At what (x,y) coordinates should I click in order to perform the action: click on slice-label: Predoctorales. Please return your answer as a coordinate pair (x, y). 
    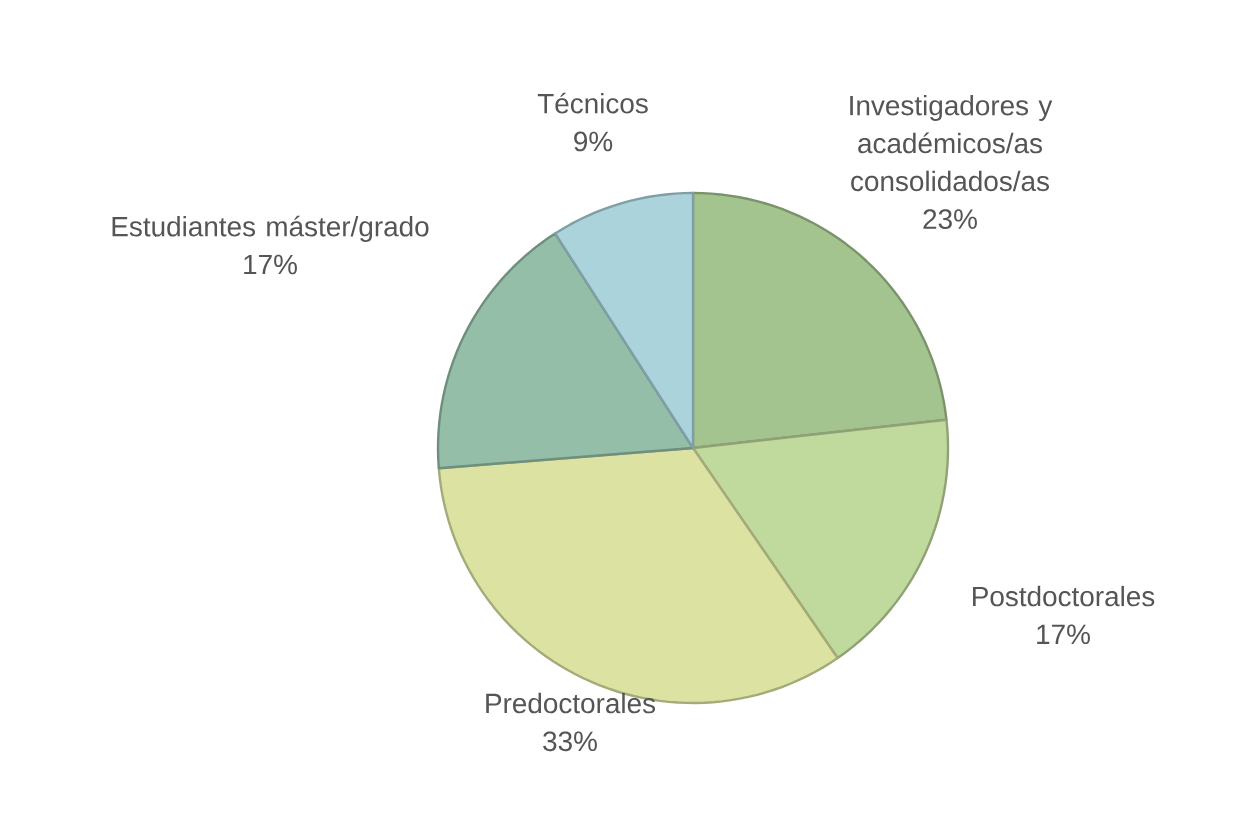
    Looking at the image, I should click on (571, 703).